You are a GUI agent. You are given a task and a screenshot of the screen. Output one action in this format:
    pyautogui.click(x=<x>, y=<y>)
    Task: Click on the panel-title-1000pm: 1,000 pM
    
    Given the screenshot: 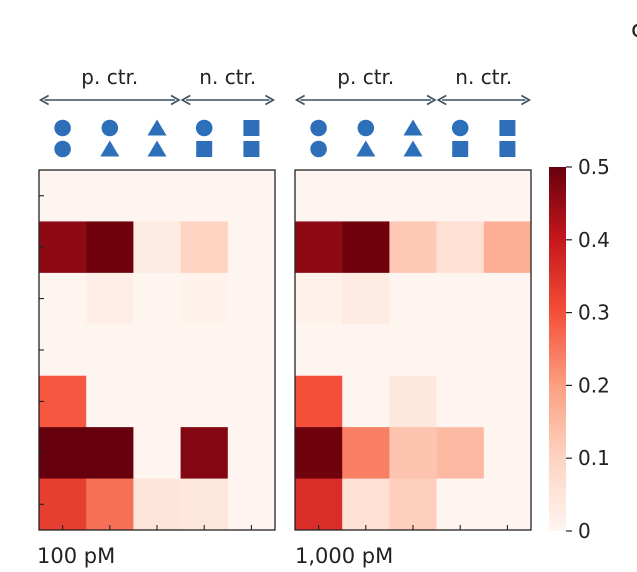 What is the action you would take?
    pyautogui.click(x=344, y=556)
    